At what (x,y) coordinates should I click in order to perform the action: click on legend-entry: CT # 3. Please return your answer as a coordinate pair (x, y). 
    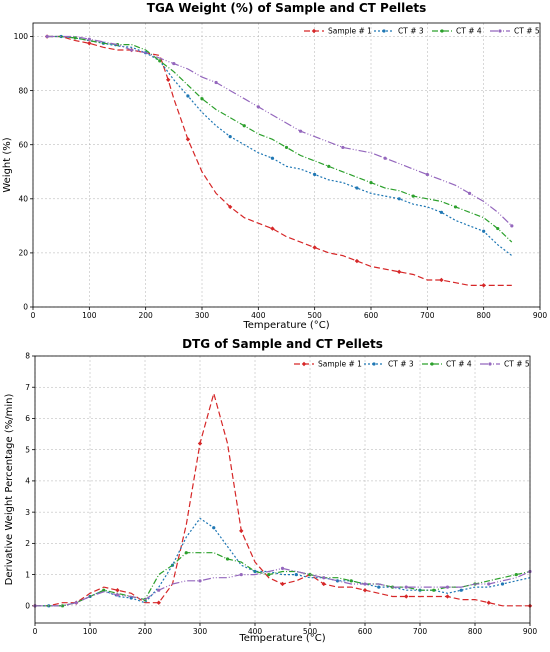
    Looking at the image, I should click on (399, 31).